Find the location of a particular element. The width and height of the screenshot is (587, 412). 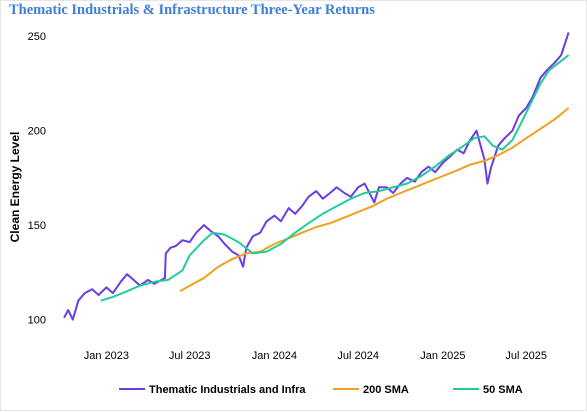

x-tick-label: Jul 2024 is located at coordinates (358, 356).